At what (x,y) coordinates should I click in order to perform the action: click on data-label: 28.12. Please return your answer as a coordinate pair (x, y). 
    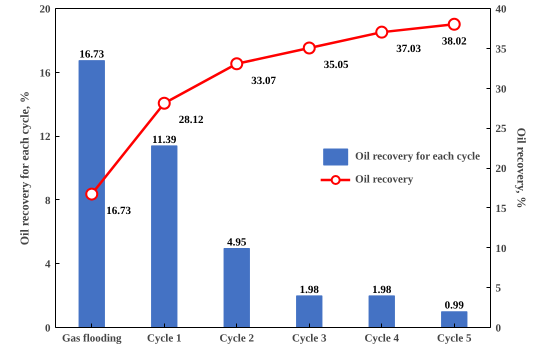
    Looking at the image, I should click on (191, 120).